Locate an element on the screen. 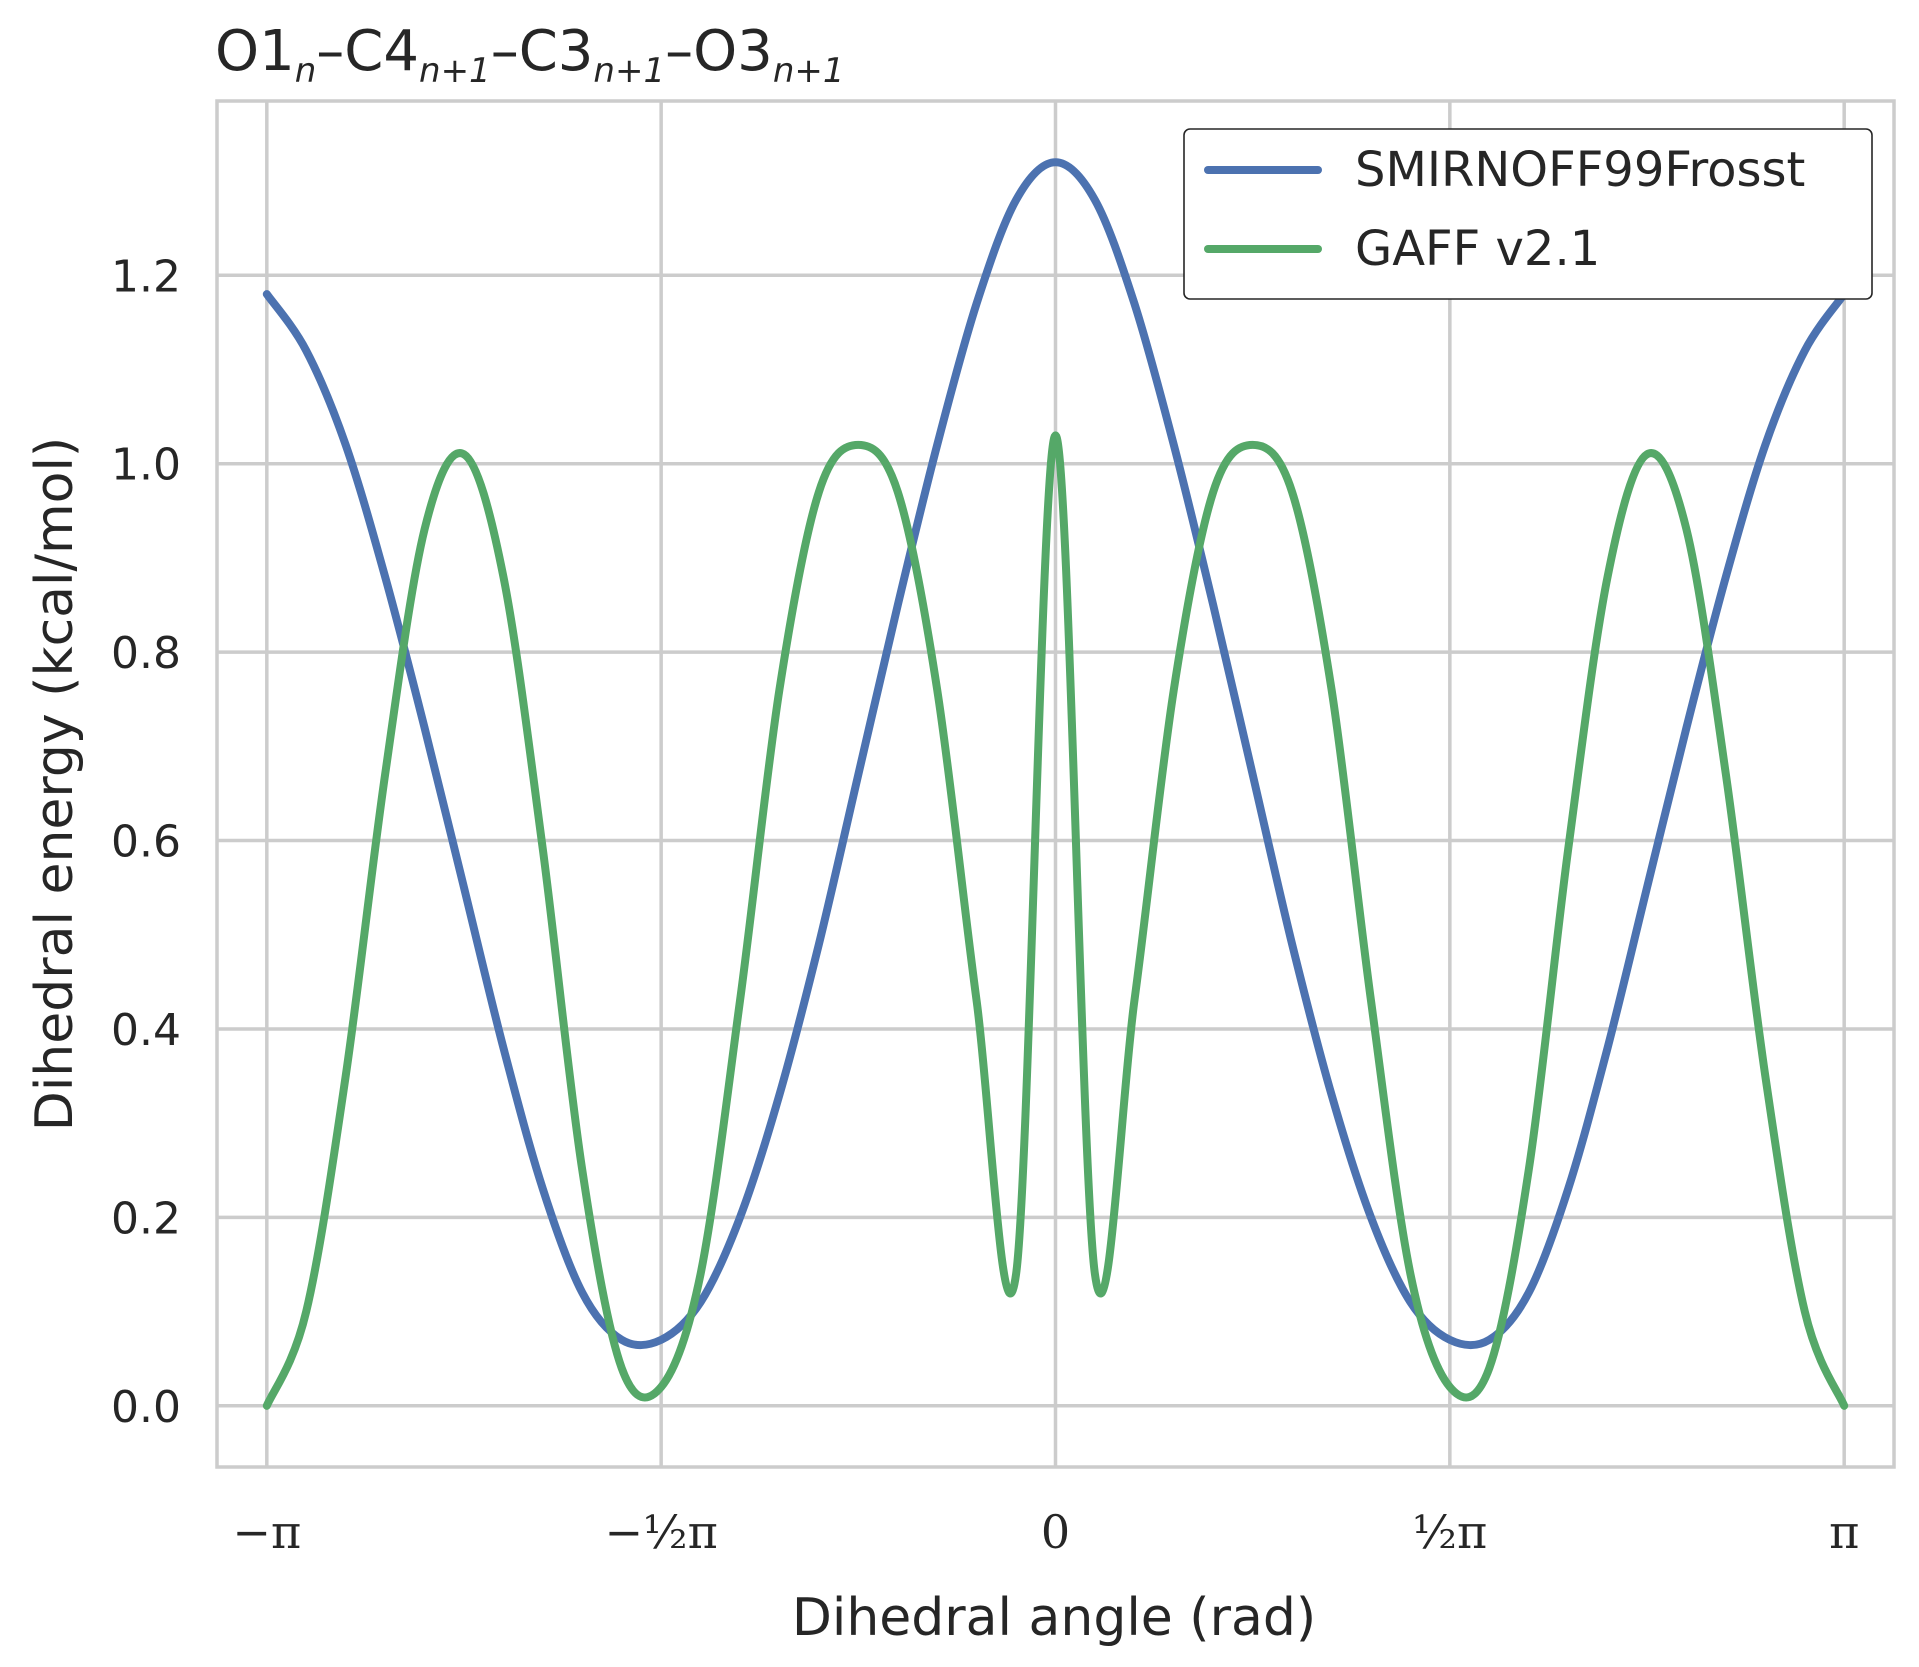  x-tick-labels: −π −½π 0 ½π π is located at coordinates (1045, 1532).